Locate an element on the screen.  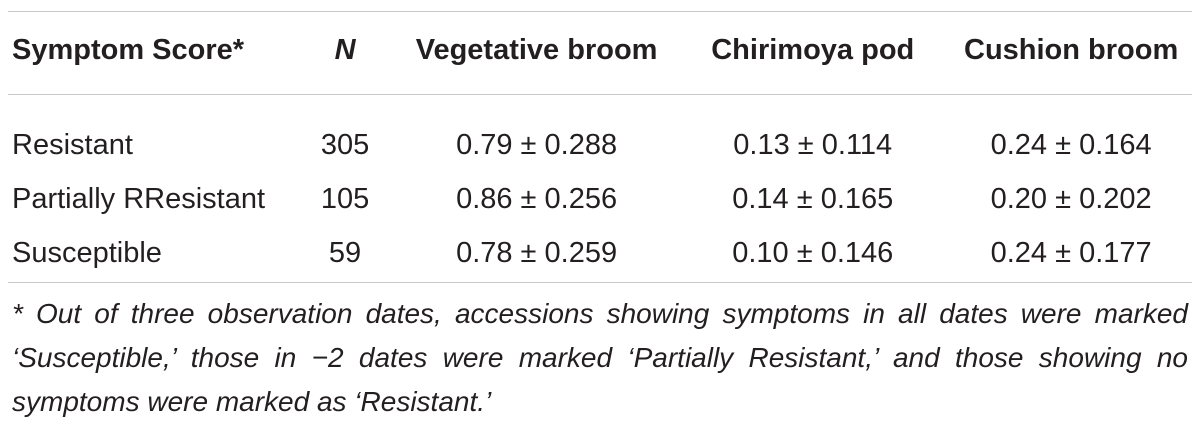
cell-chirimoya-pod: 0.14 ± 0.165 is located at coordinates (813, 198).